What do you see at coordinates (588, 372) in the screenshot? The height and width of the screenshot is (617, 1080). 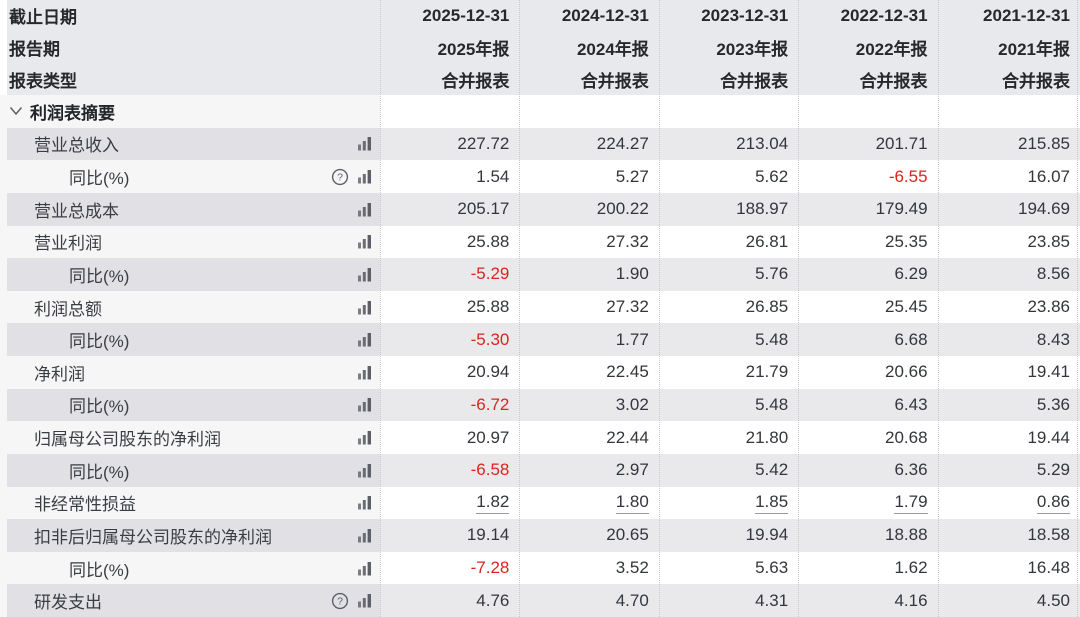 I see `value-cell: 22.45` at bounding box center [588, 372].